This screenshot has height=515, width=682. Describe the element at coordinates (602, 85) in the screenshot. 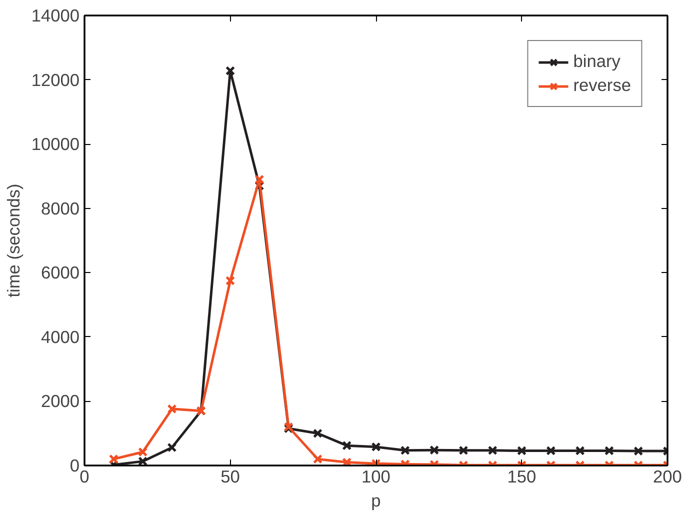

I see `legend-label: reverse` at that location.